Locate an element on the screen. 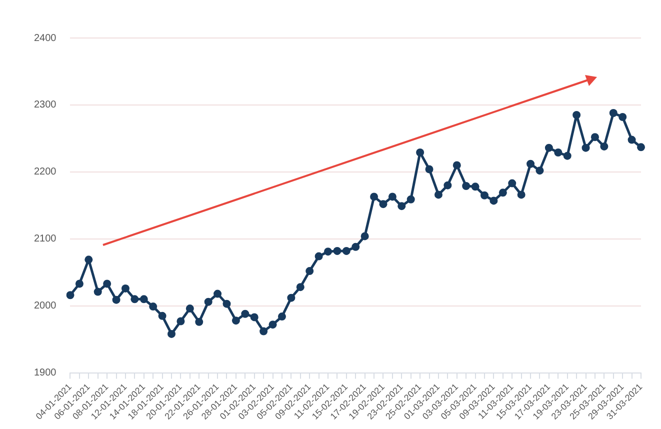  y-tick-label: 2000 is located at coordinates (45, 306).